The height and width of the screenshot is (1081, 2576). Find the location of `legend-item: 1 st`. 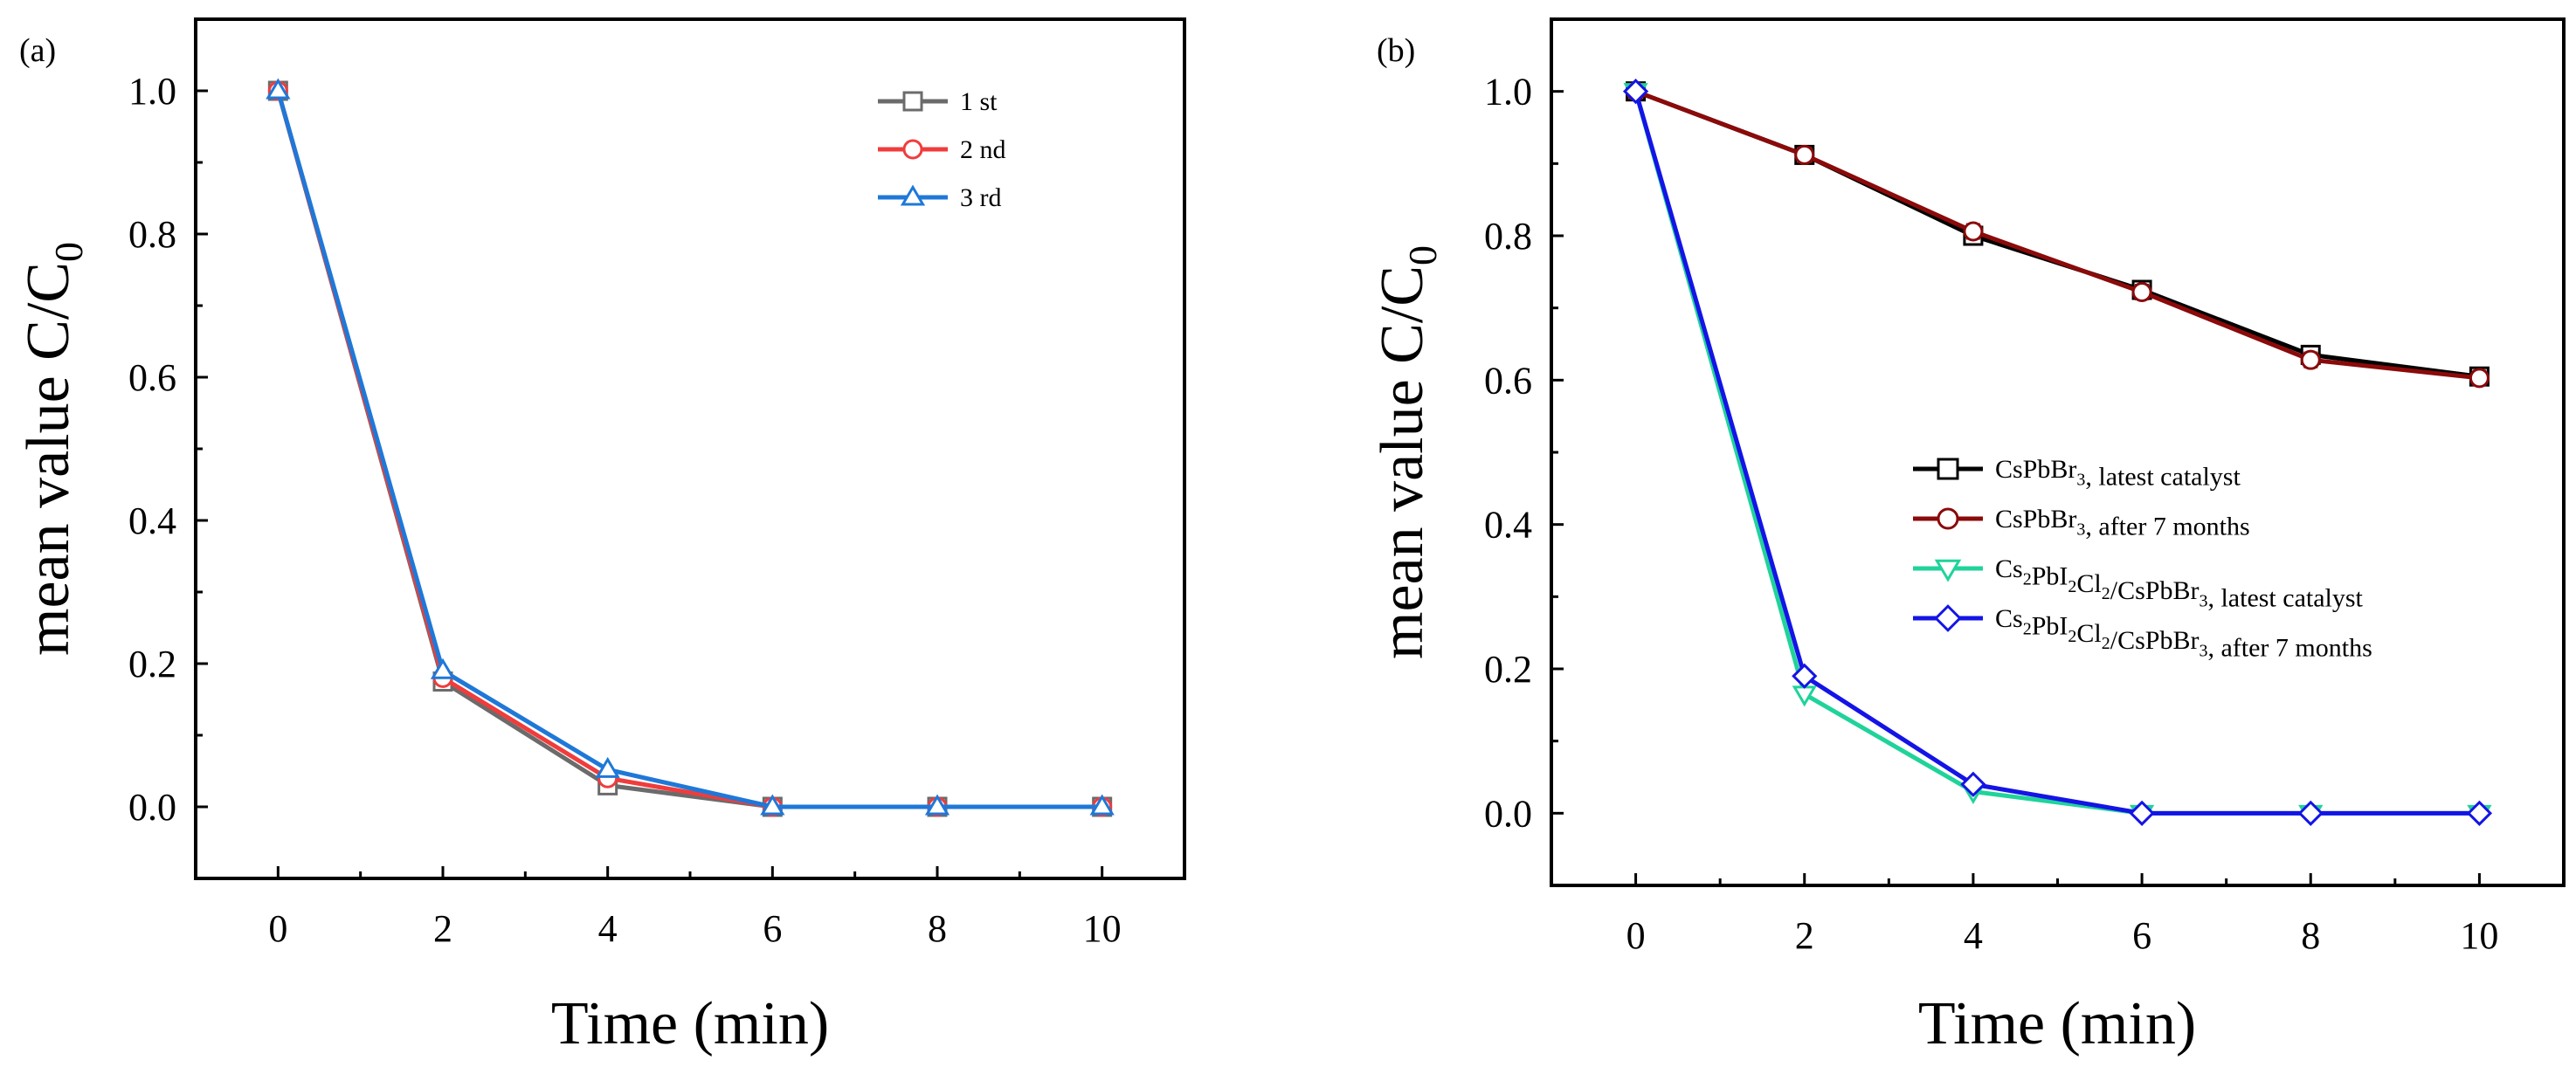

legend-item: 1 st is located at coordinates (938, 101).